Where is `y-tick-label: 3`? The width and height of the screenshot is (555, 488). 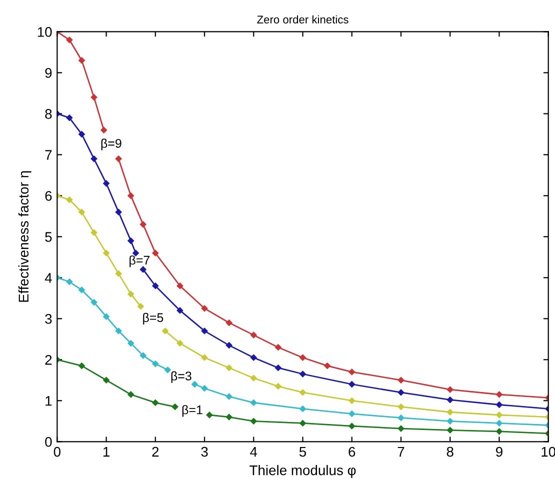
y-tick-label: 3 is located at coordinates (48, 319).